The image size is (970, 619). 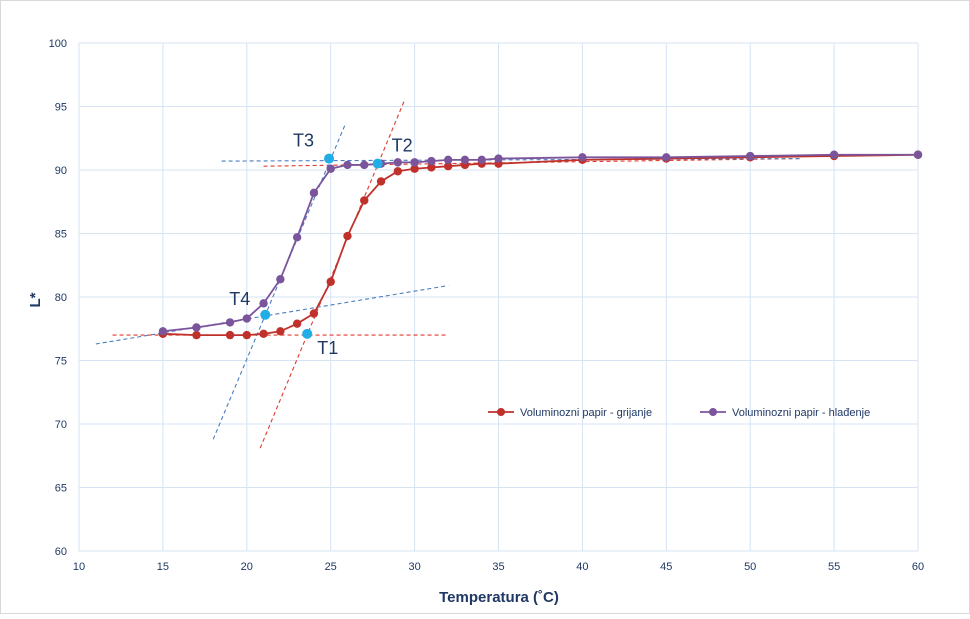 What do you see at coordinates (61, 108) in the screenshot?
I see `y-tick-label: 95` at bounding box center [61, 108].